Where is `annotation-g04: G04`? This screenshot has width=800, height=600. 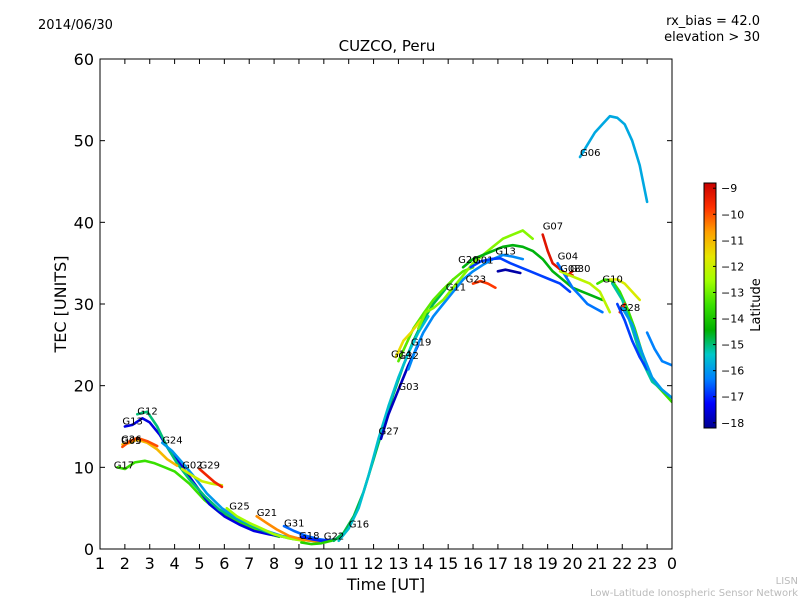 annotation-g04: G04 is located at coordinates (568, 257).